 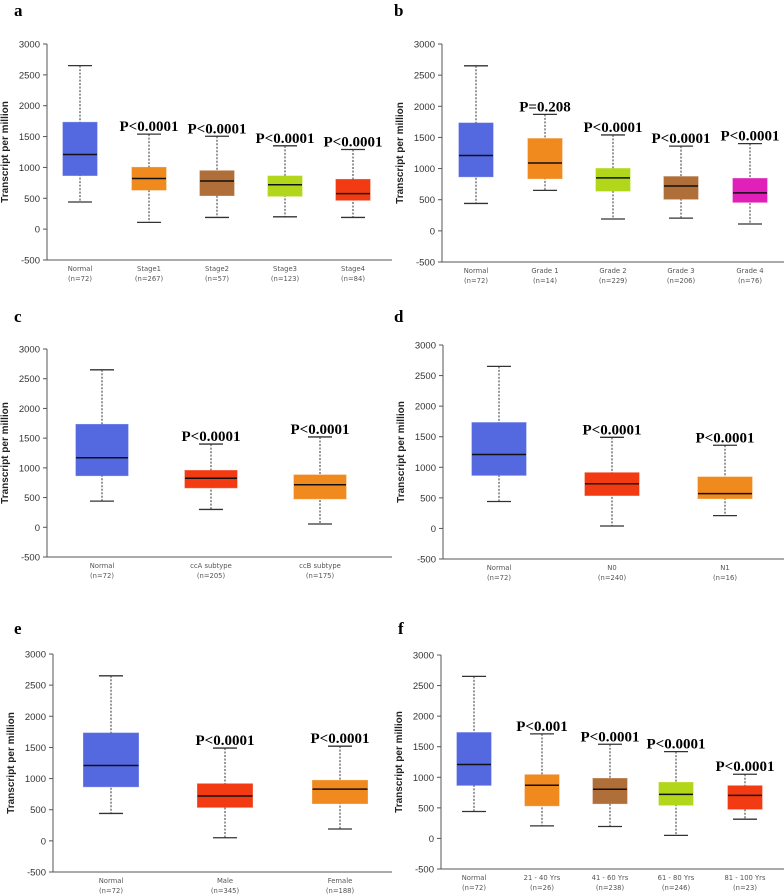 I want to click on box-grade-2: P<0.0001 Grade 2 (n=229), so click(x=613, y=202).